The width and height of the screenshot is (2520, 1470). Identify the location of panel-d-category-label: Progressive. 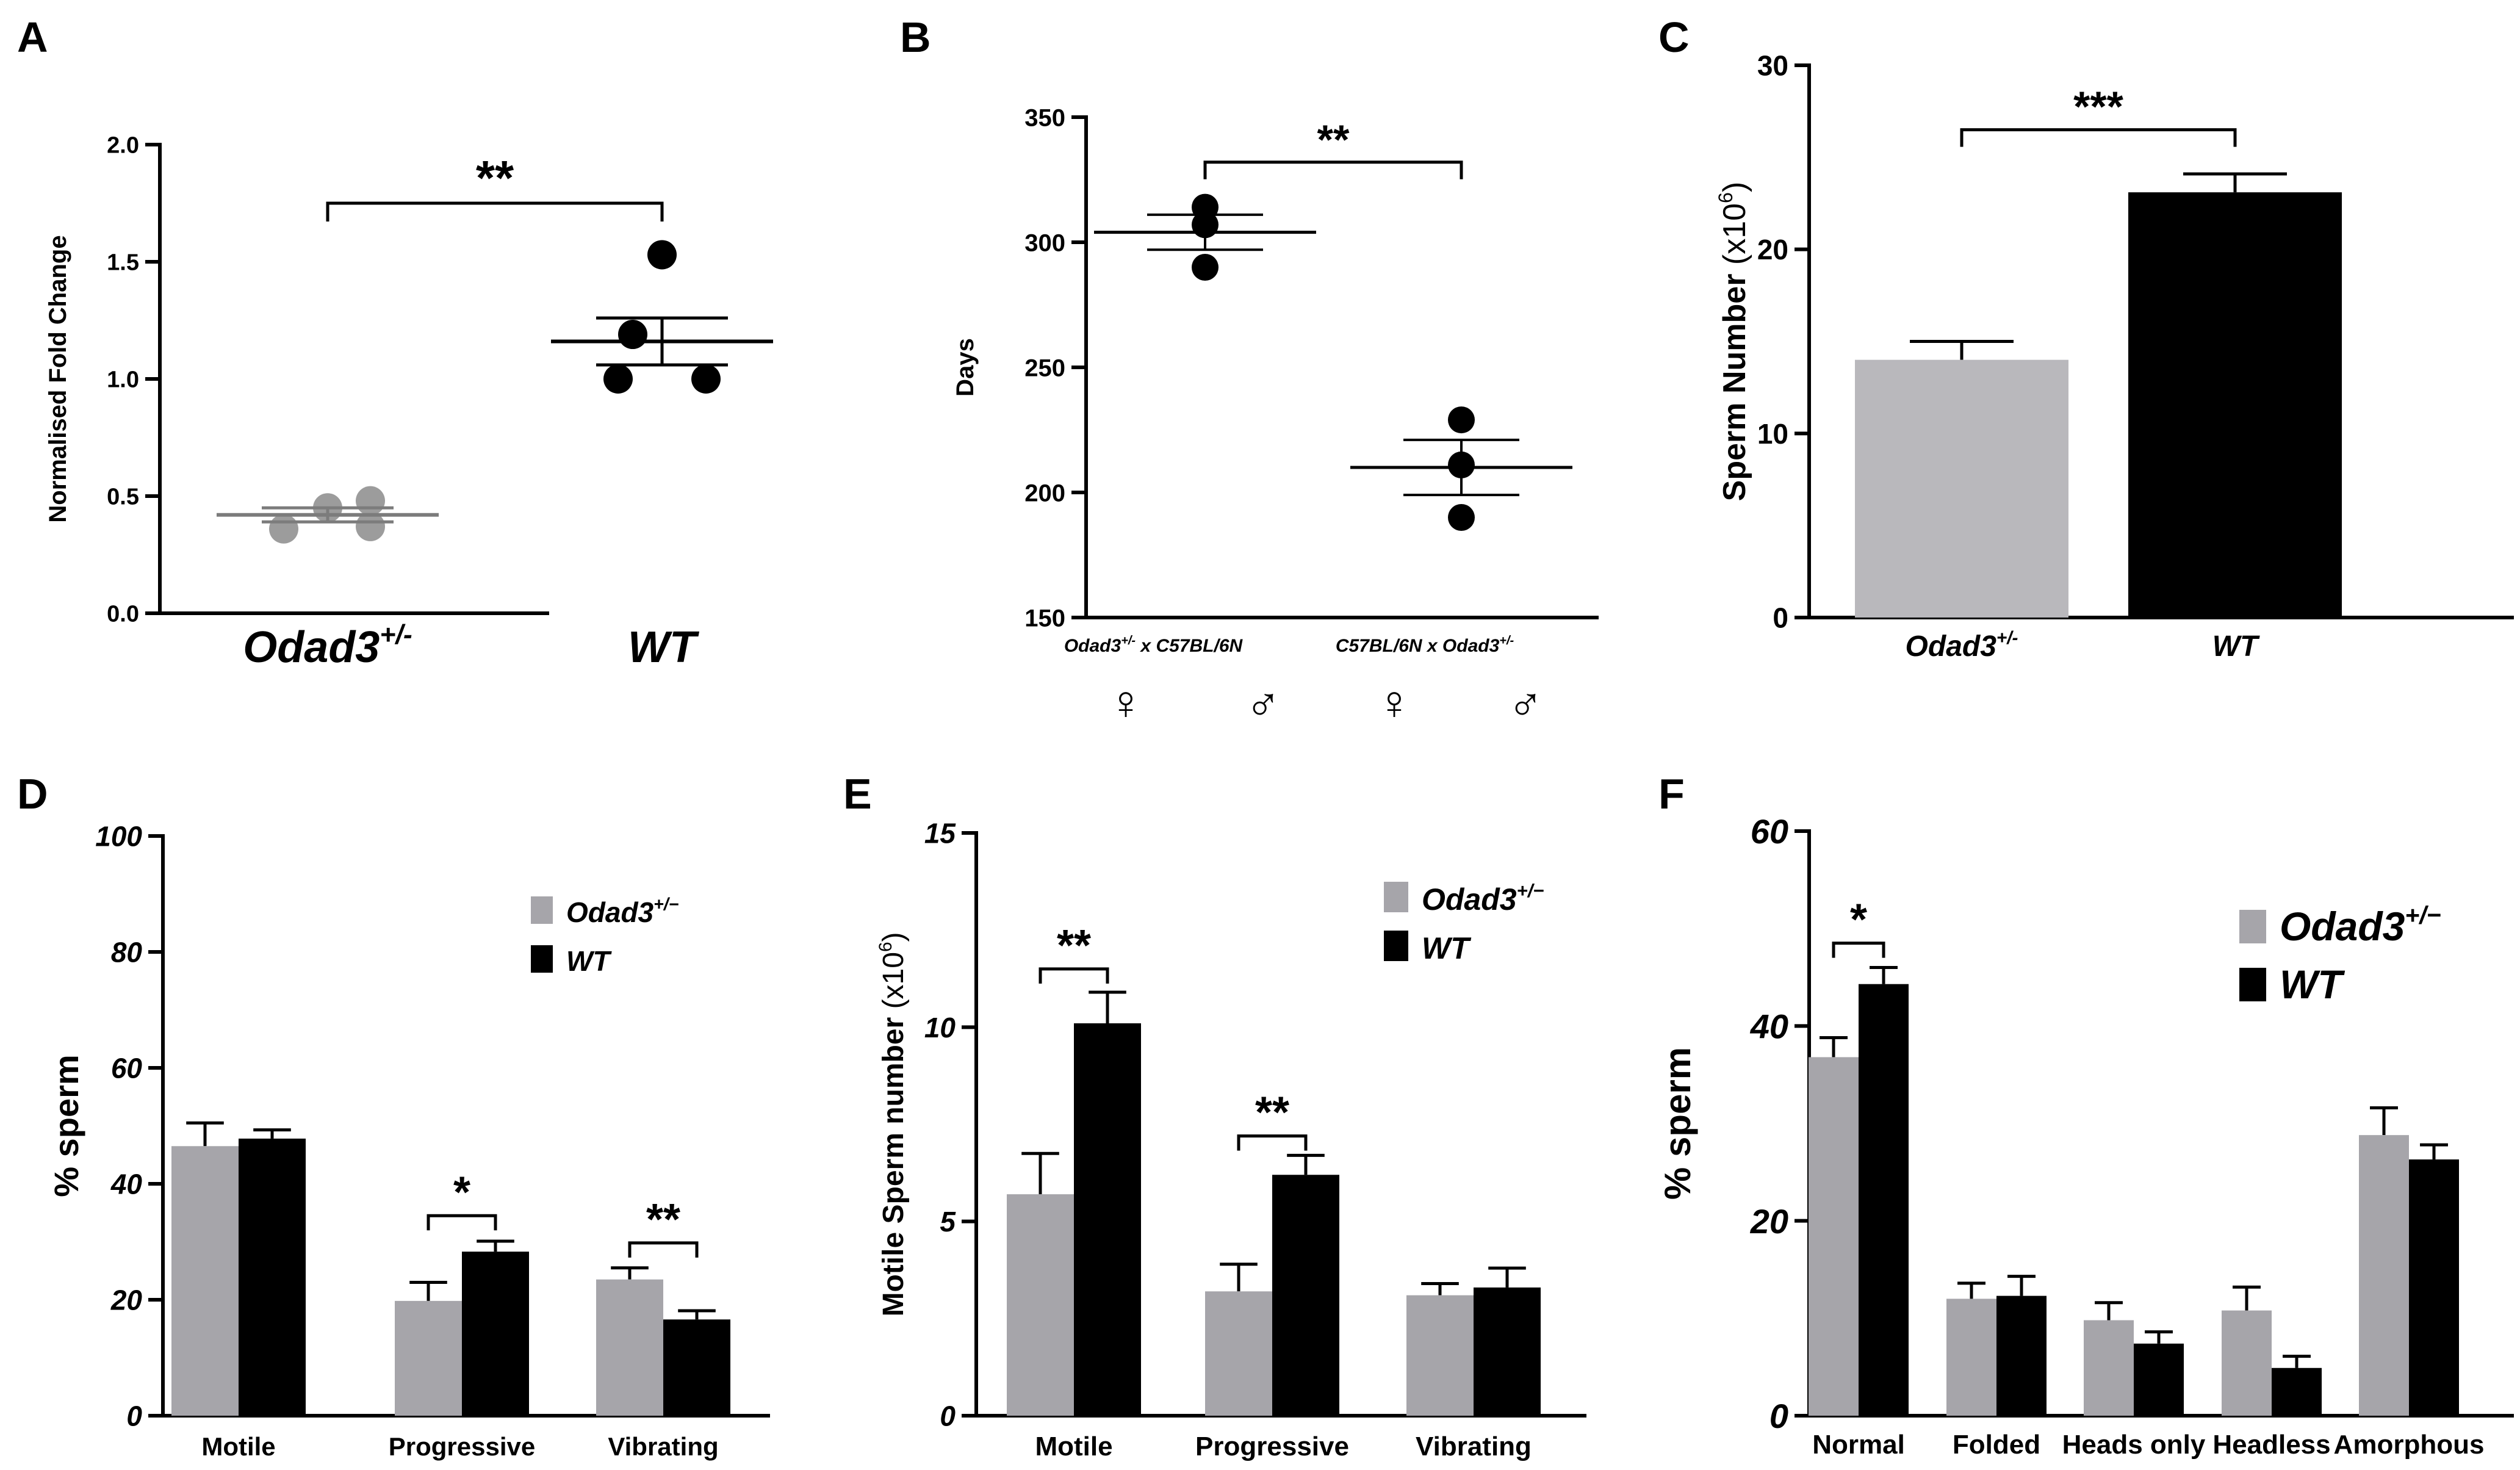
(462, 1446).